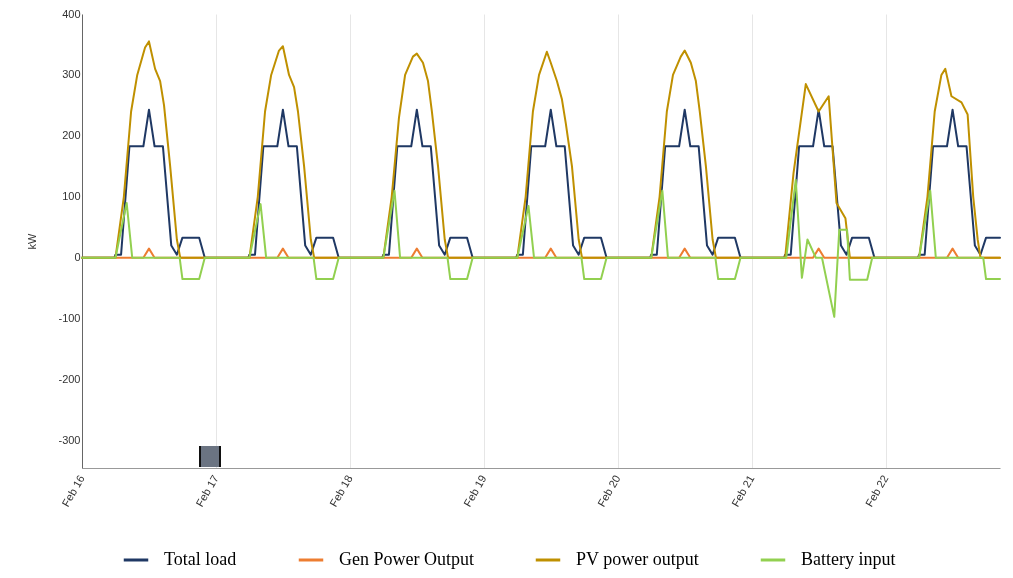 The width and height of the screenshot is (1013, 578). I want to click on x-tick-label: Feb 21, so click(742, 491).